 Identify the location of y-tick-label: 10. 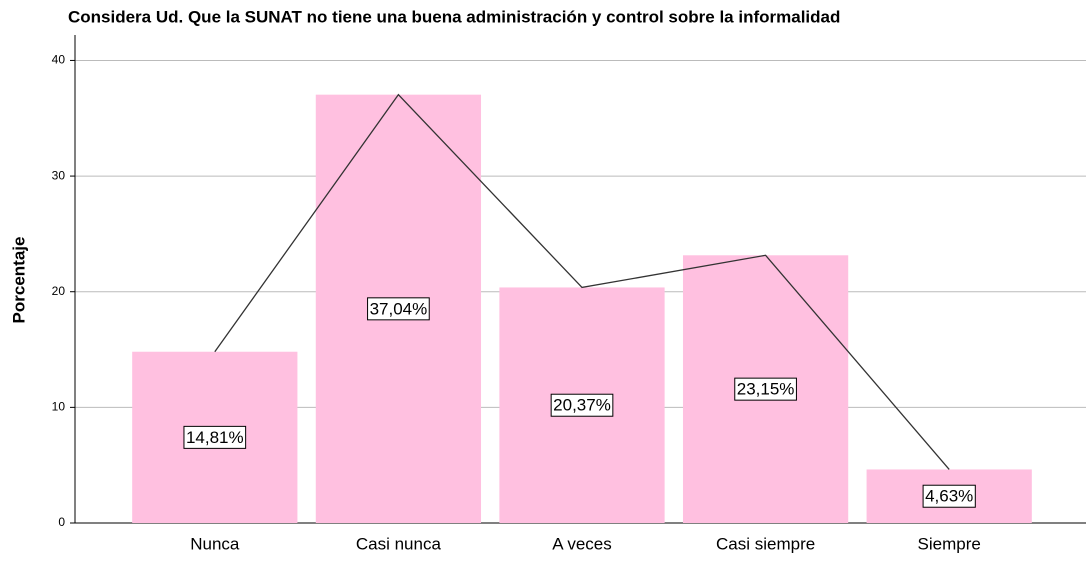
(59, 407).